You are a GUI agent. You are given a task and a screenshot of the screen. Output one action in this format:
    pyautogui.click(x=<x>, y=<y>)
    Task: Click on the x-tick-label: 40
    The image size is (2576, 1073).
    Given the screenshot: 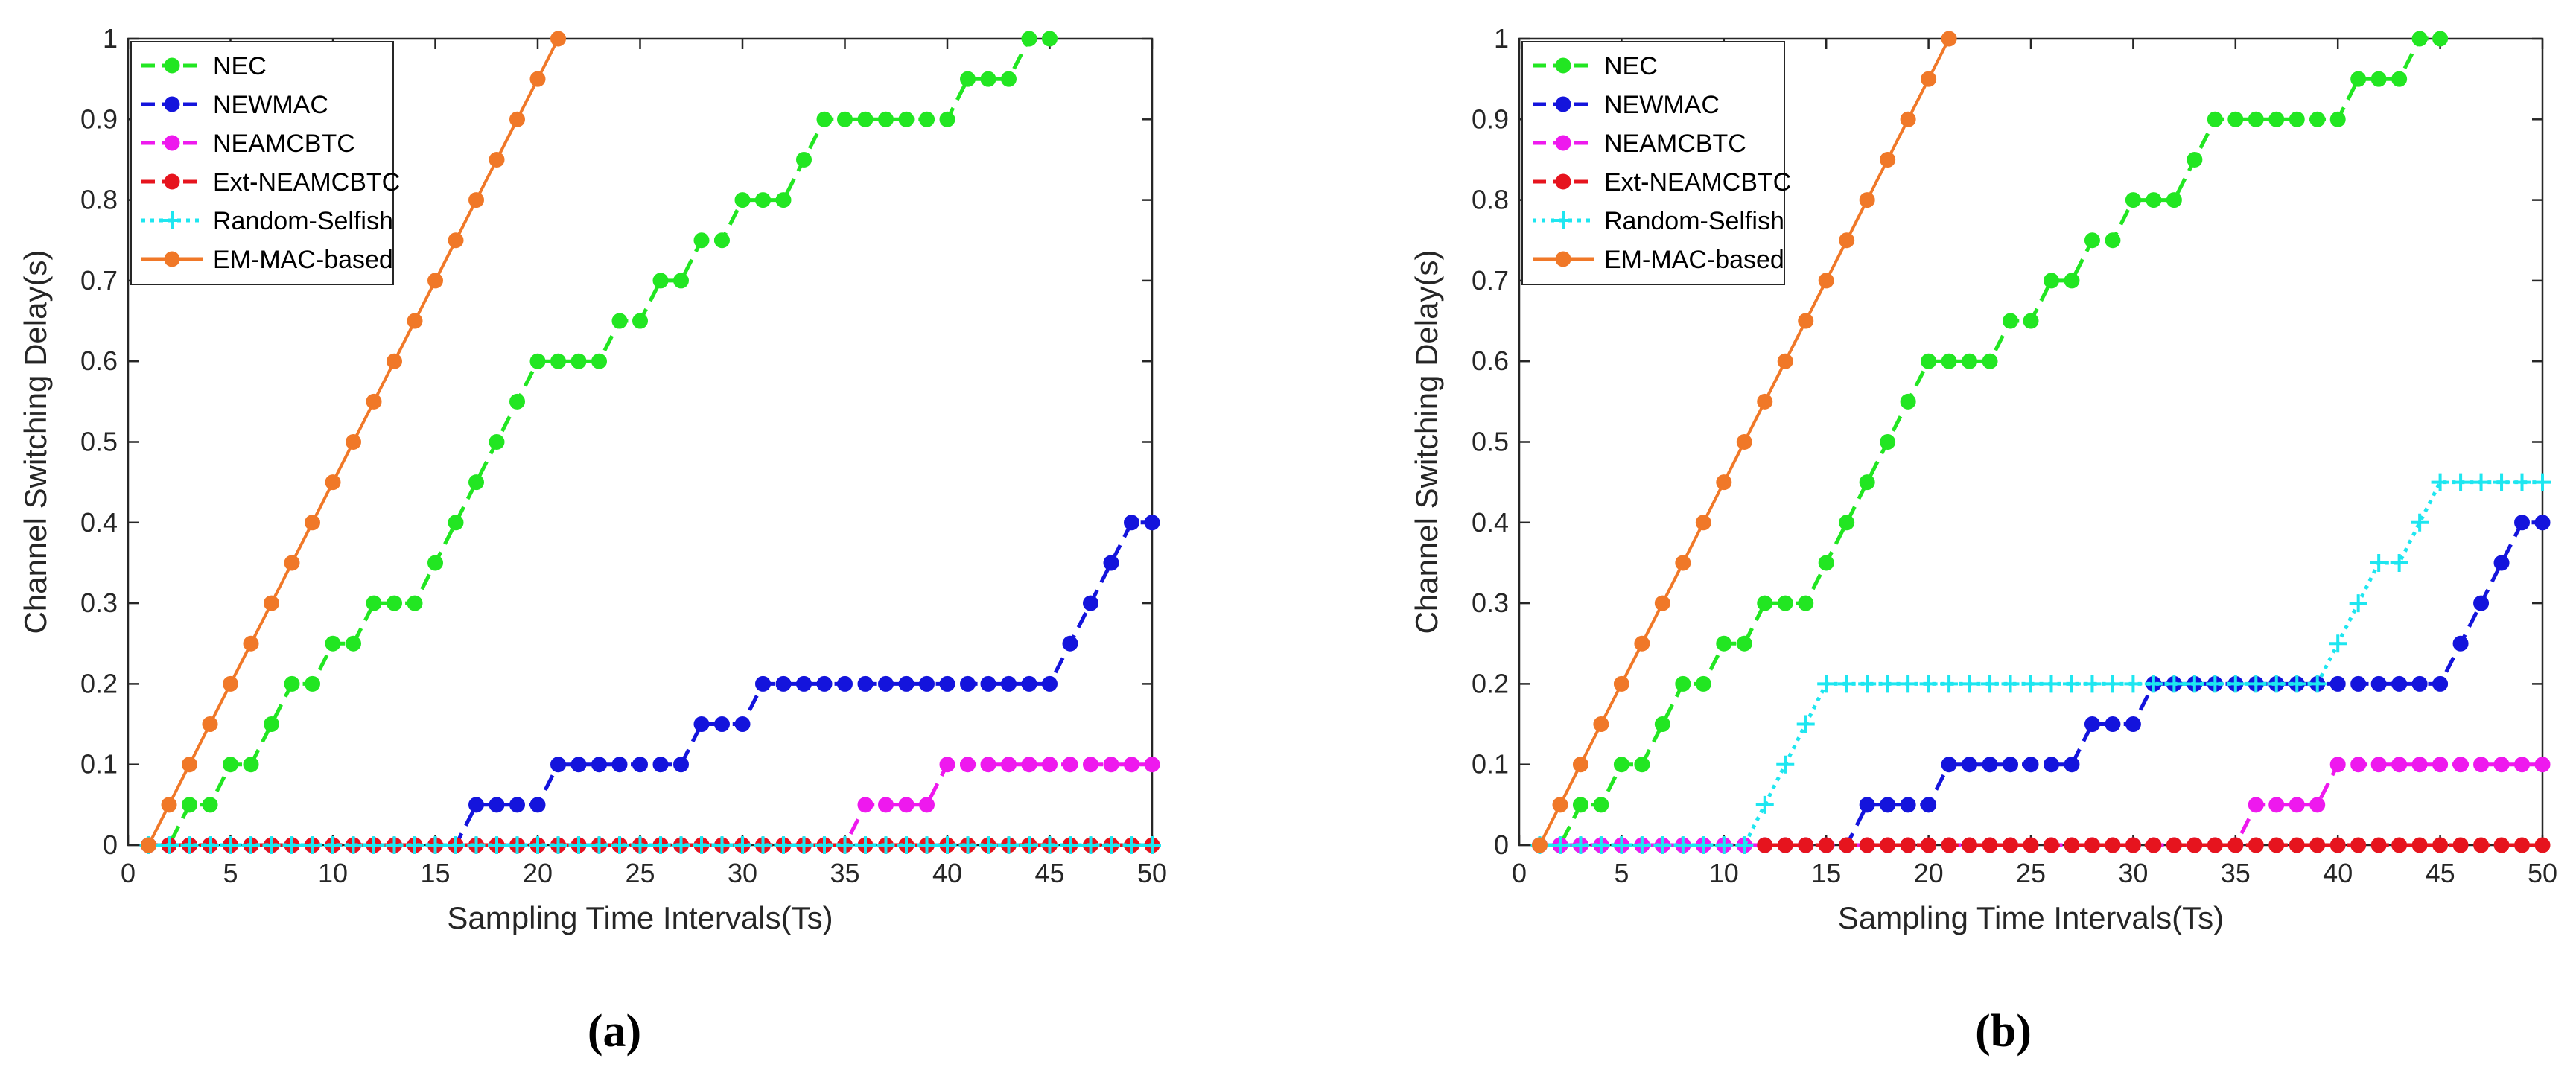 What is the action you would take?
    pyautogui.click(x=947, y=873)
    